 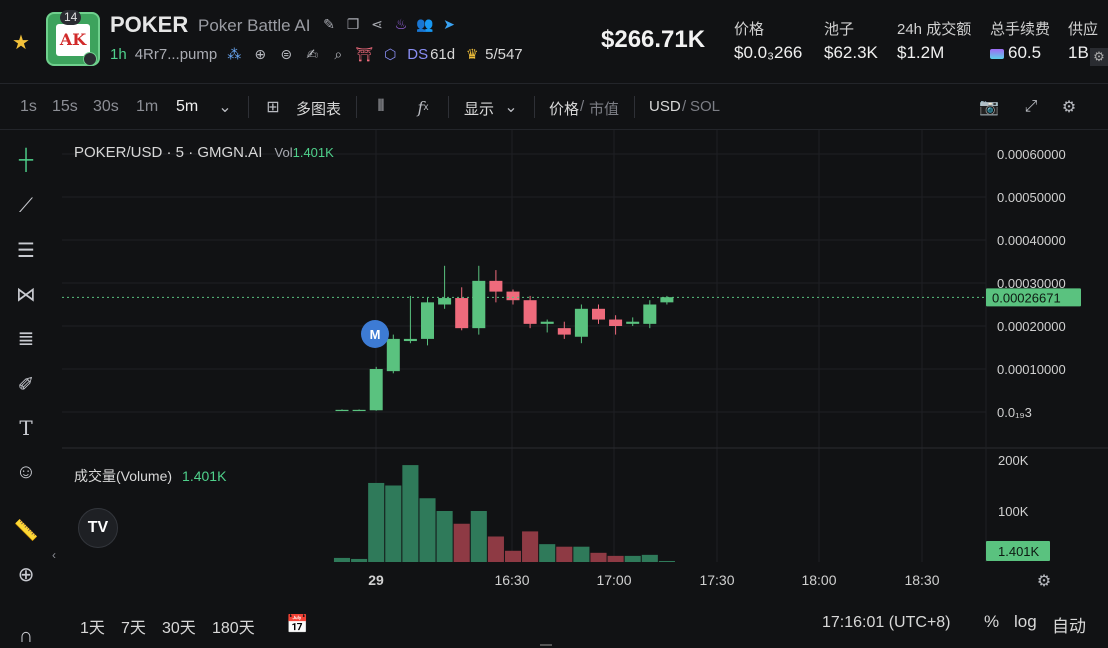 I want to click on timeframe-5m: 5m, so click(x=187, y=106).